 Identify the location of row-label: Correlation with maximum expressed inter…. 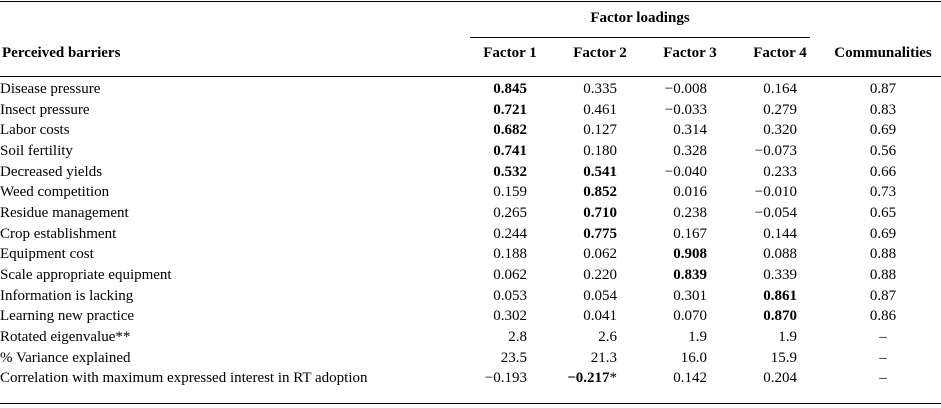
(184, 378).